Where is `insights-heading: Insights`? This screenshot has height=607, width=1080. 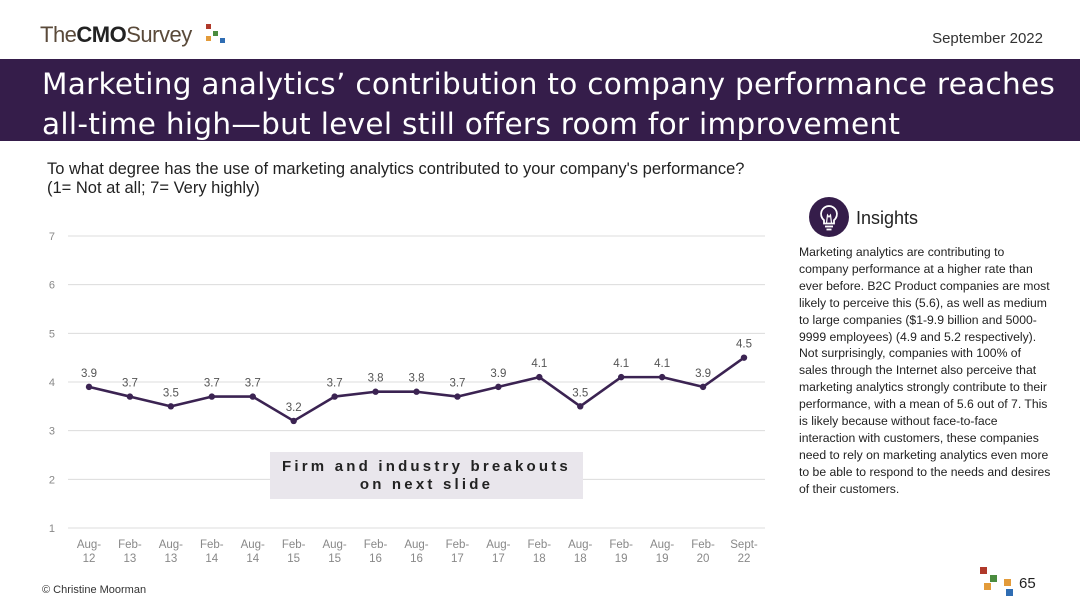 insights-heading: Insights is located at coordinates (887, 218).